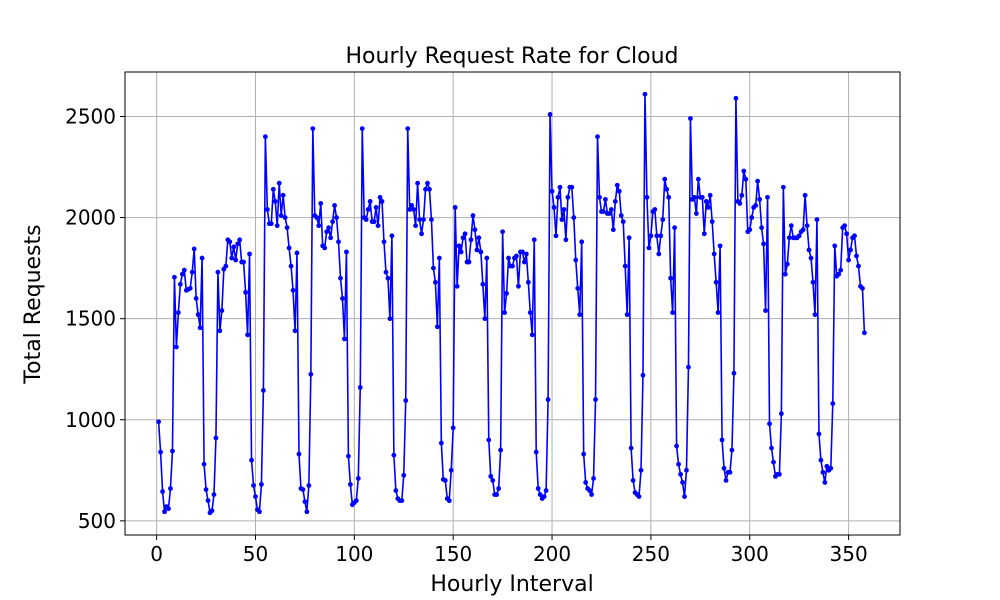 The image size is (1000, 600). Describe the element at coordinates (552, 554) in the screenshot. I see `x-tick-label: 200` at that location.